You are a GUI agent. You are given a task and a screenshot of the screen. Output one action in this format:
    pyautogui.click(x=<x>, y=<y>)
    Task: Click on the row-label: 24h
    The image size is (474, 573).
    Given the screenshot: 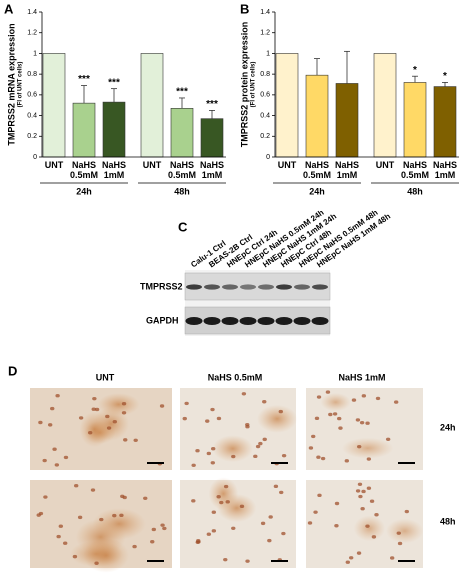 What is the action you would take?
    pyautogui.click(x=448, y=427)
    